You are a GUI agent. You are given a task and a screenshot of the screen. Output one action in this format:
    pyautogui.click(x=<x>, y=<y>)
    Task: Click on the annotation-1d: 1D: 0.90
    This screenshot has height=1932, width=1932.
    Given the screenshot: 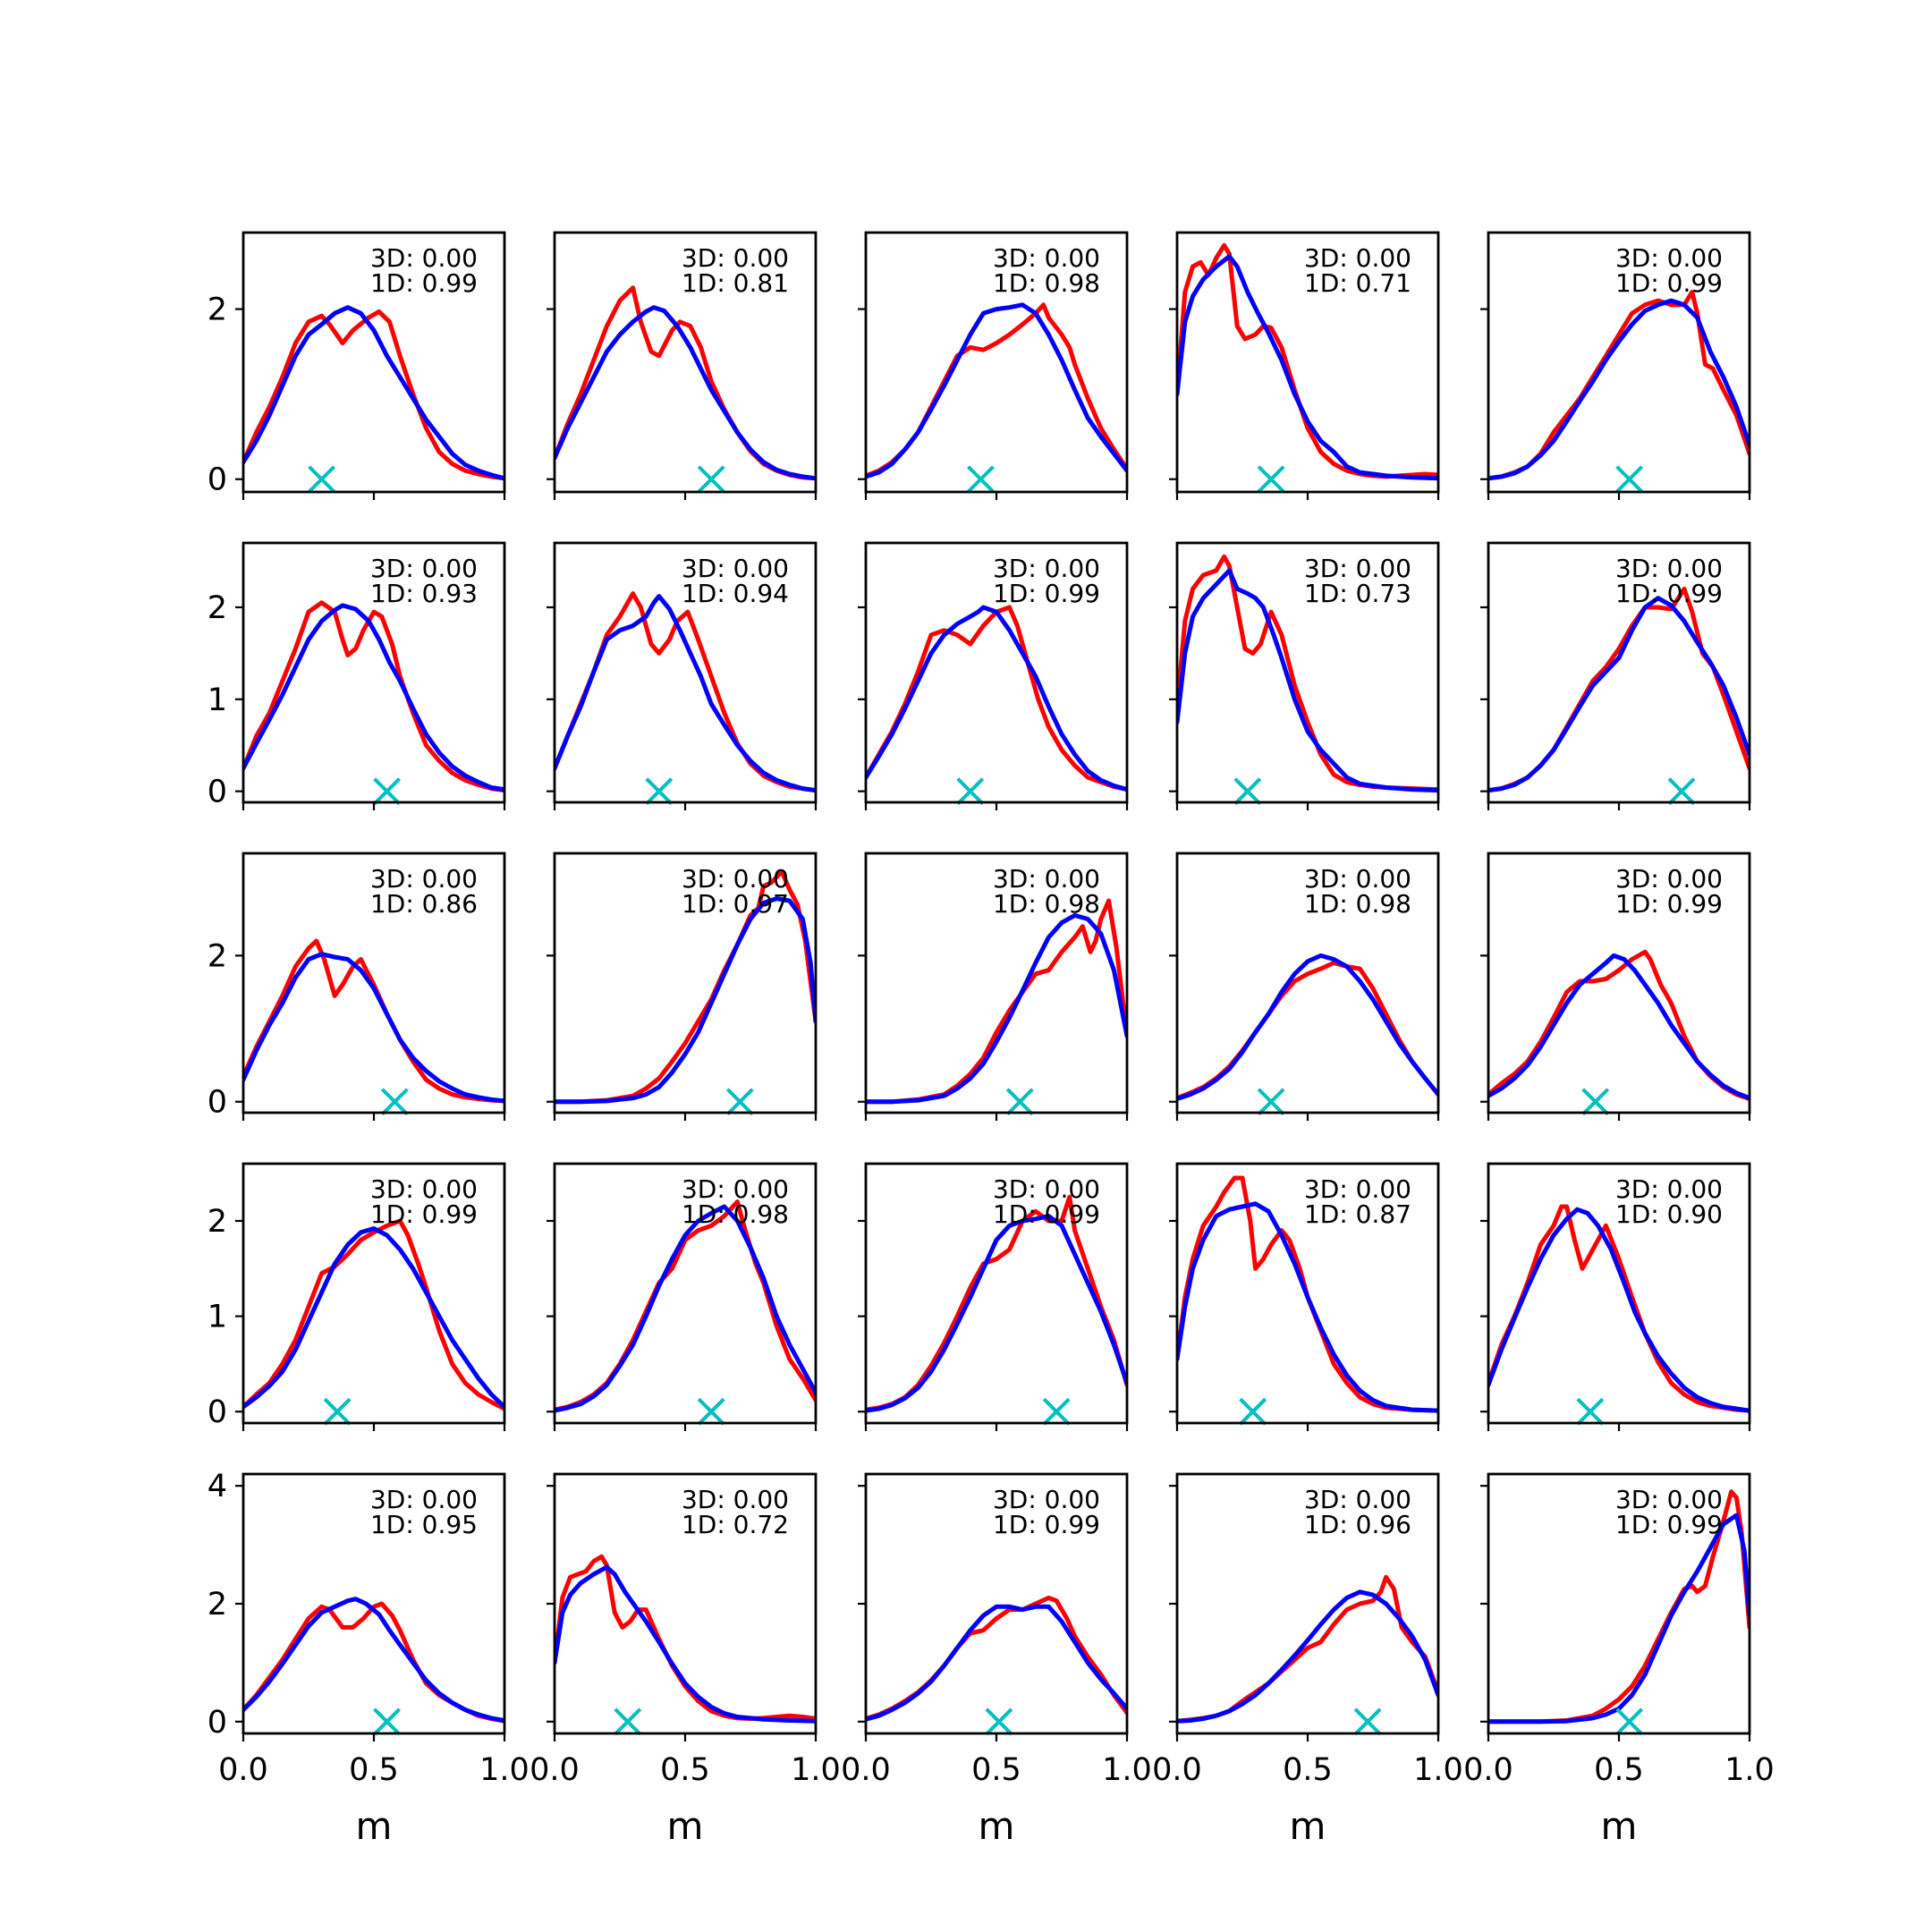 What is the action you would take?
    pyautogui.click(x=1669, y=1214)
    